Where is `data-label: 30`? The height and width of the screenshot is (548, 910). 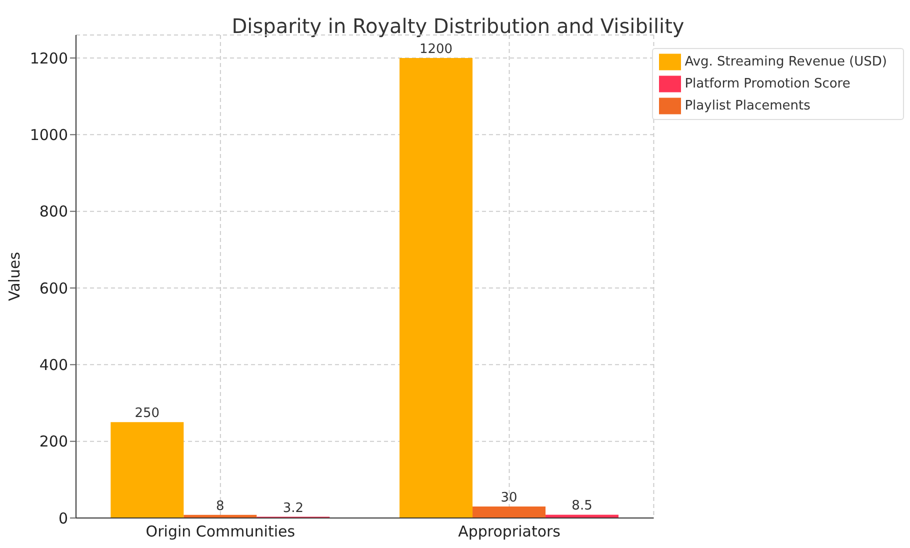
data-label: 30 is located at coordinates (509, 498).